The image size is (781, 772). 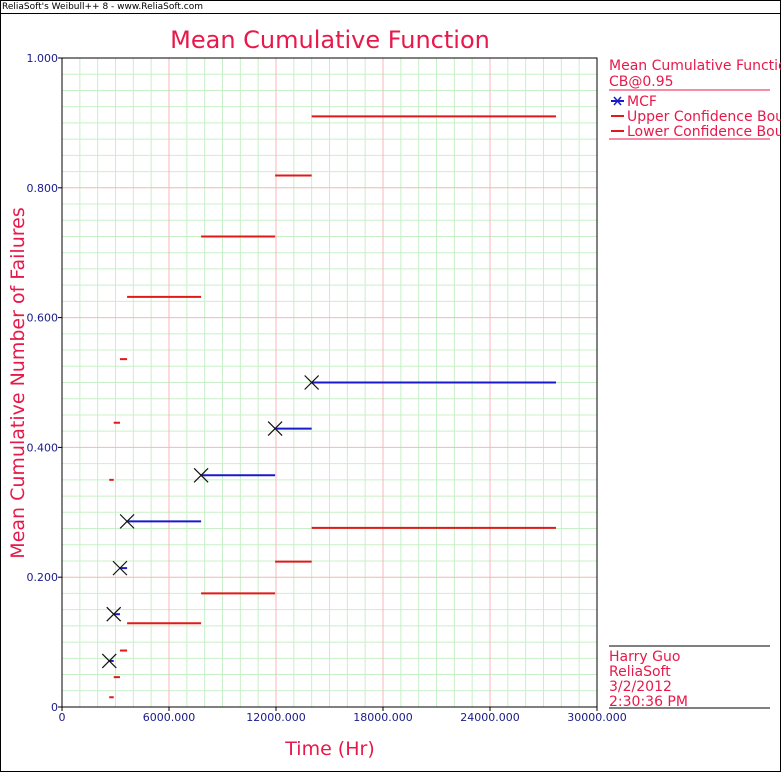 What do you see at coordinates (169, 717) in the screenshot?
I see `x-tick-label: 6000.000` at bounding box center [169, 717].